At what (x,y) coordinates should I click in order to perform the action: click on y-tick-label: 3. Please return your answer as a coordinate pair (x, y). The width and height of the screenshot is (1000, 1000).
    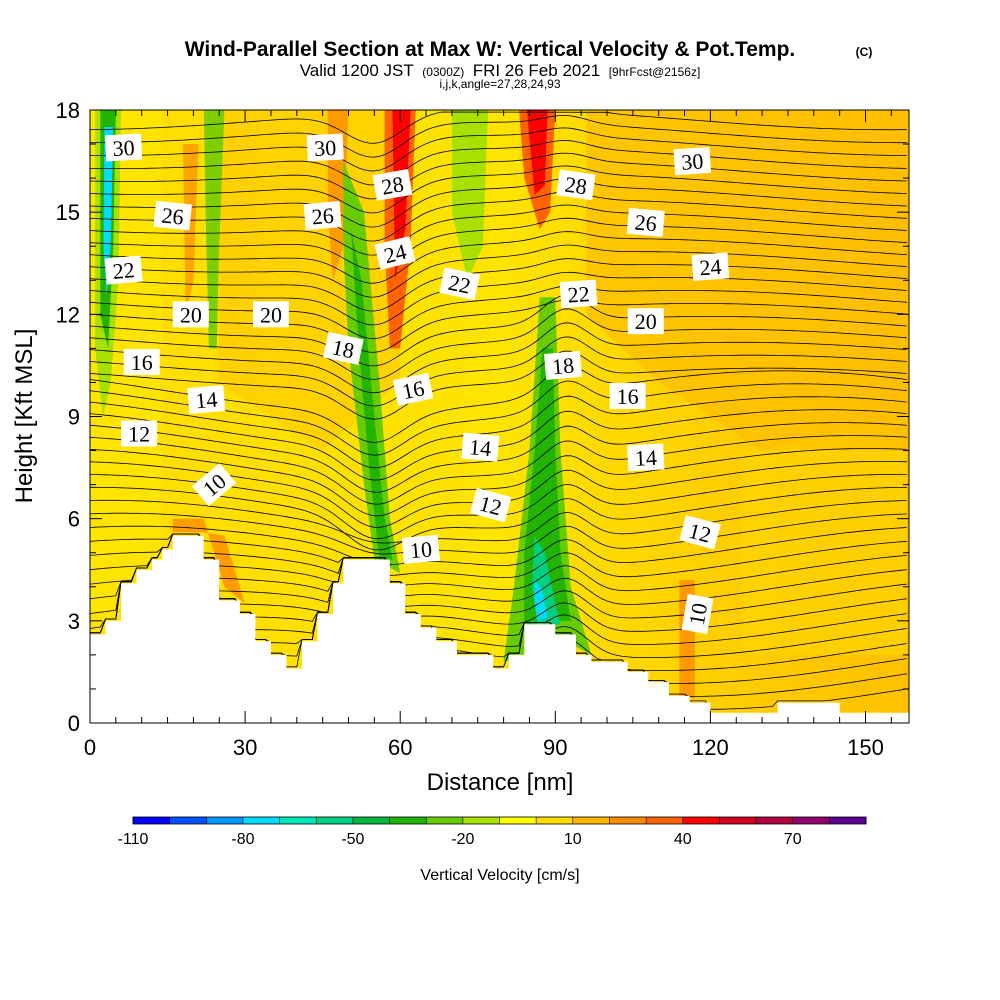
    Looking at the image, I should click on (74, 621).